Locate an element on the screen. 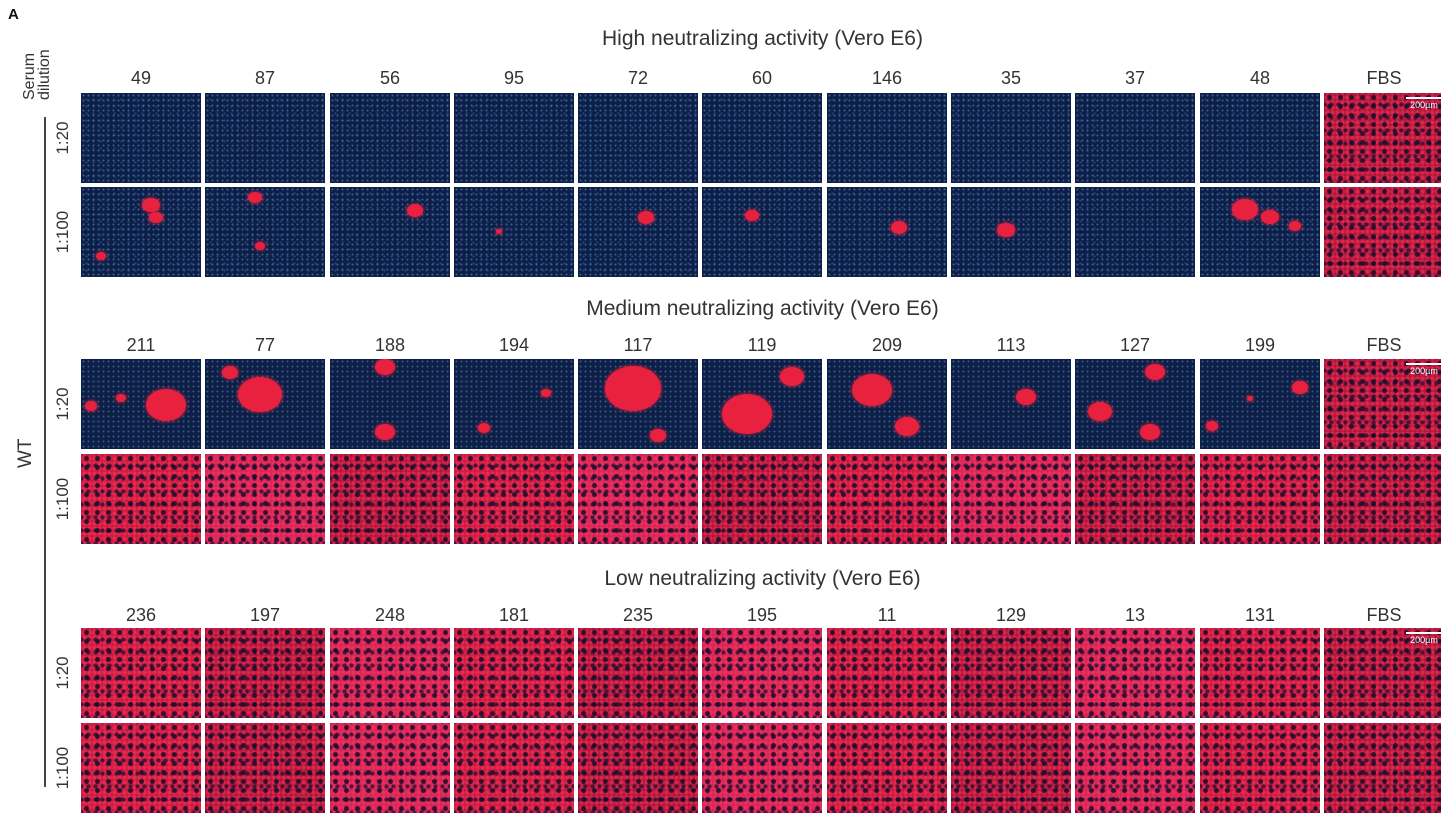  strain-bracket-line is located at coordinates (45, 452).